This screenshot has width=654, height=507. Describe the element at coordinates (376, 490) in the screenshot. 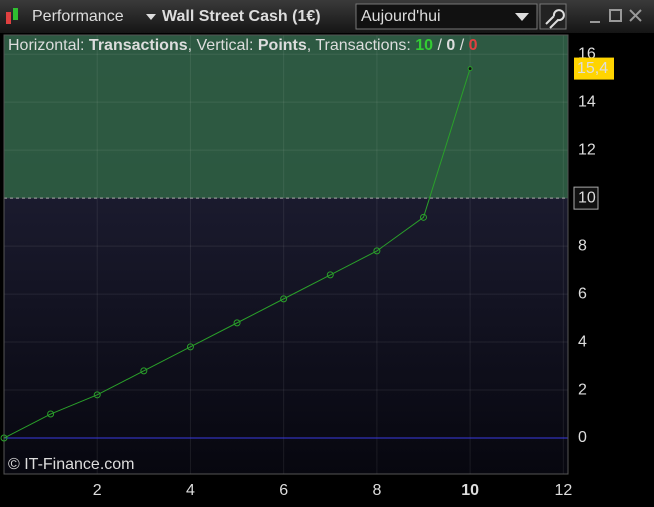

I see `x-tick-label: 8` at that location.